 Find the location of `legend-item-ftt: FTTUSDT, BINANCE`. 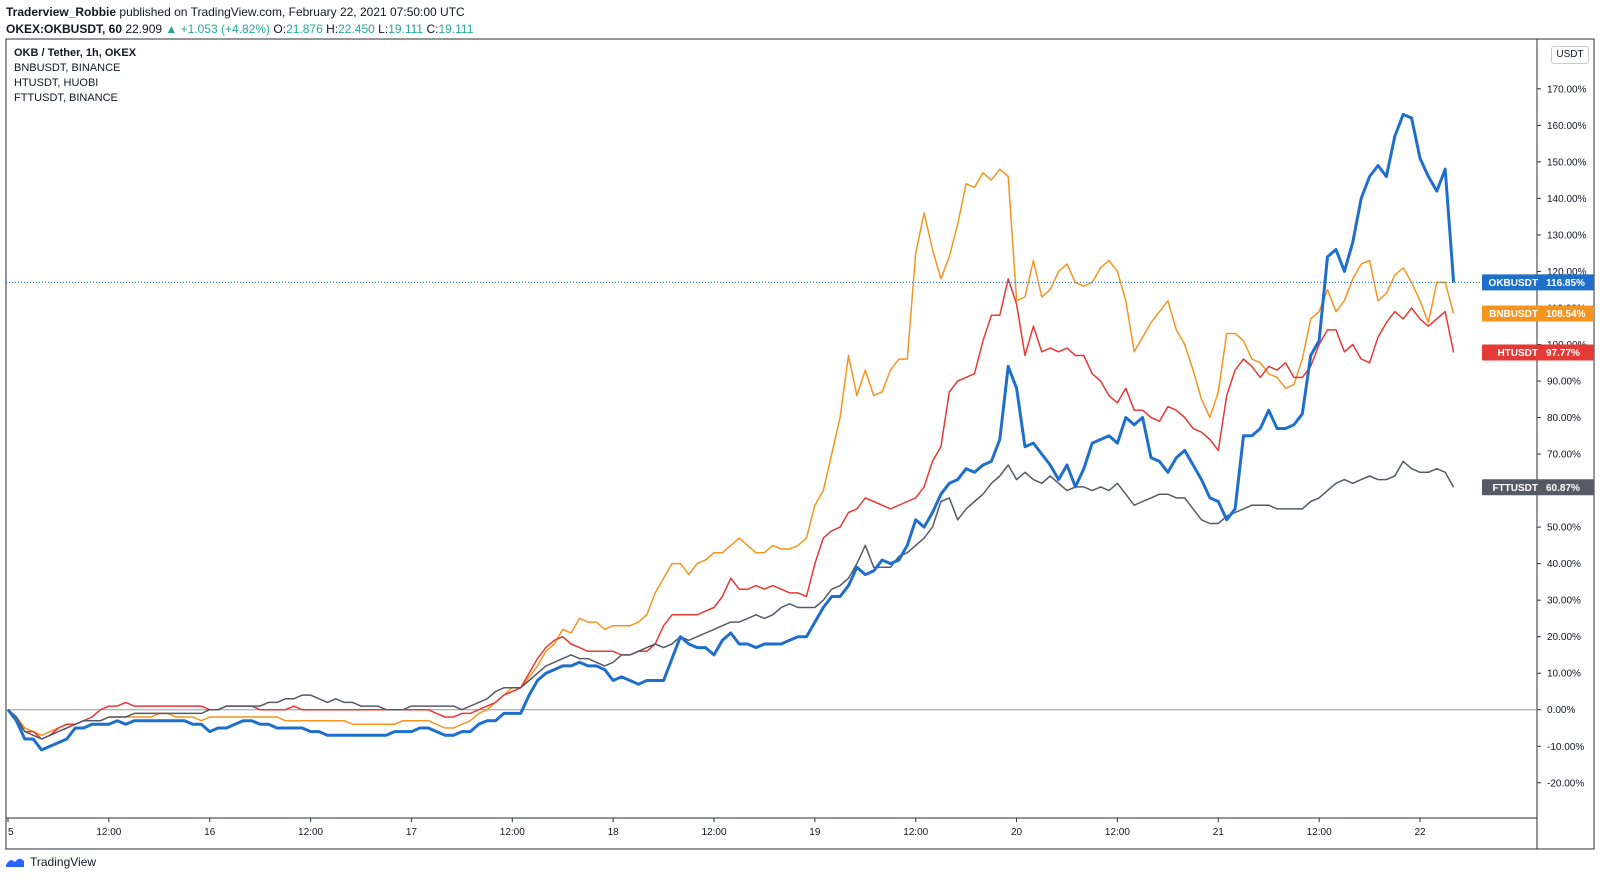

legend-item-ftt: FTTUSDT, BINANCE is located at coordinates (66, 98).